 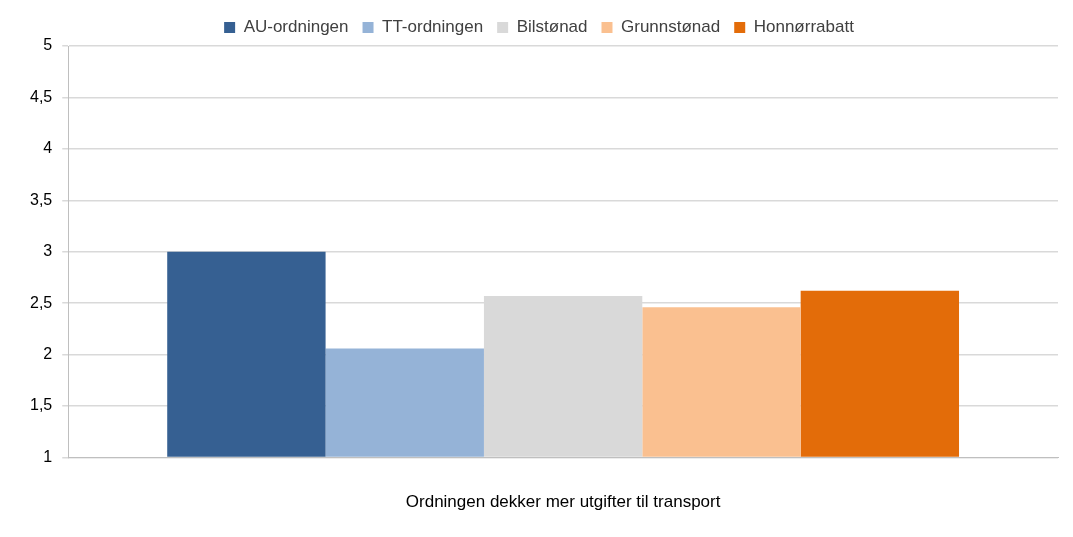 I want to click on y-tick-label: 5, so click(x=48, y=45).